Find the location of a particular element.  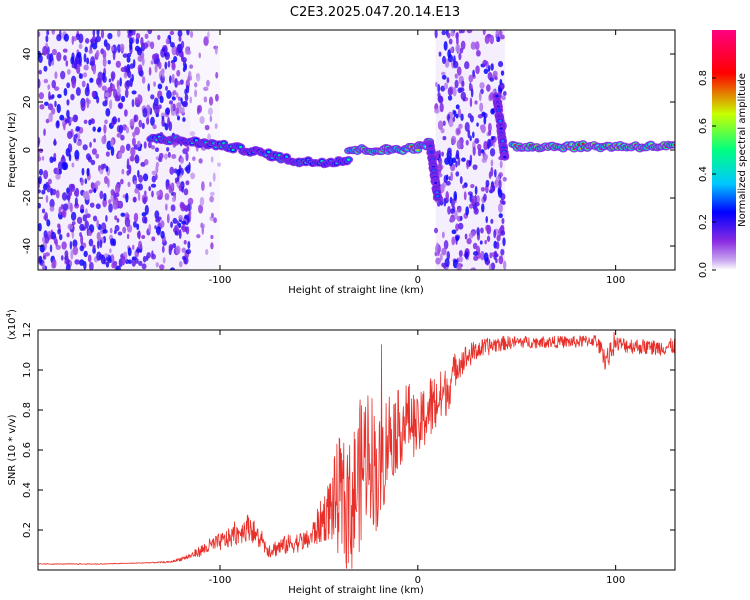

spectrogram-y-axis-label: Frequency (Hz) is located at coordinates (12, 150).